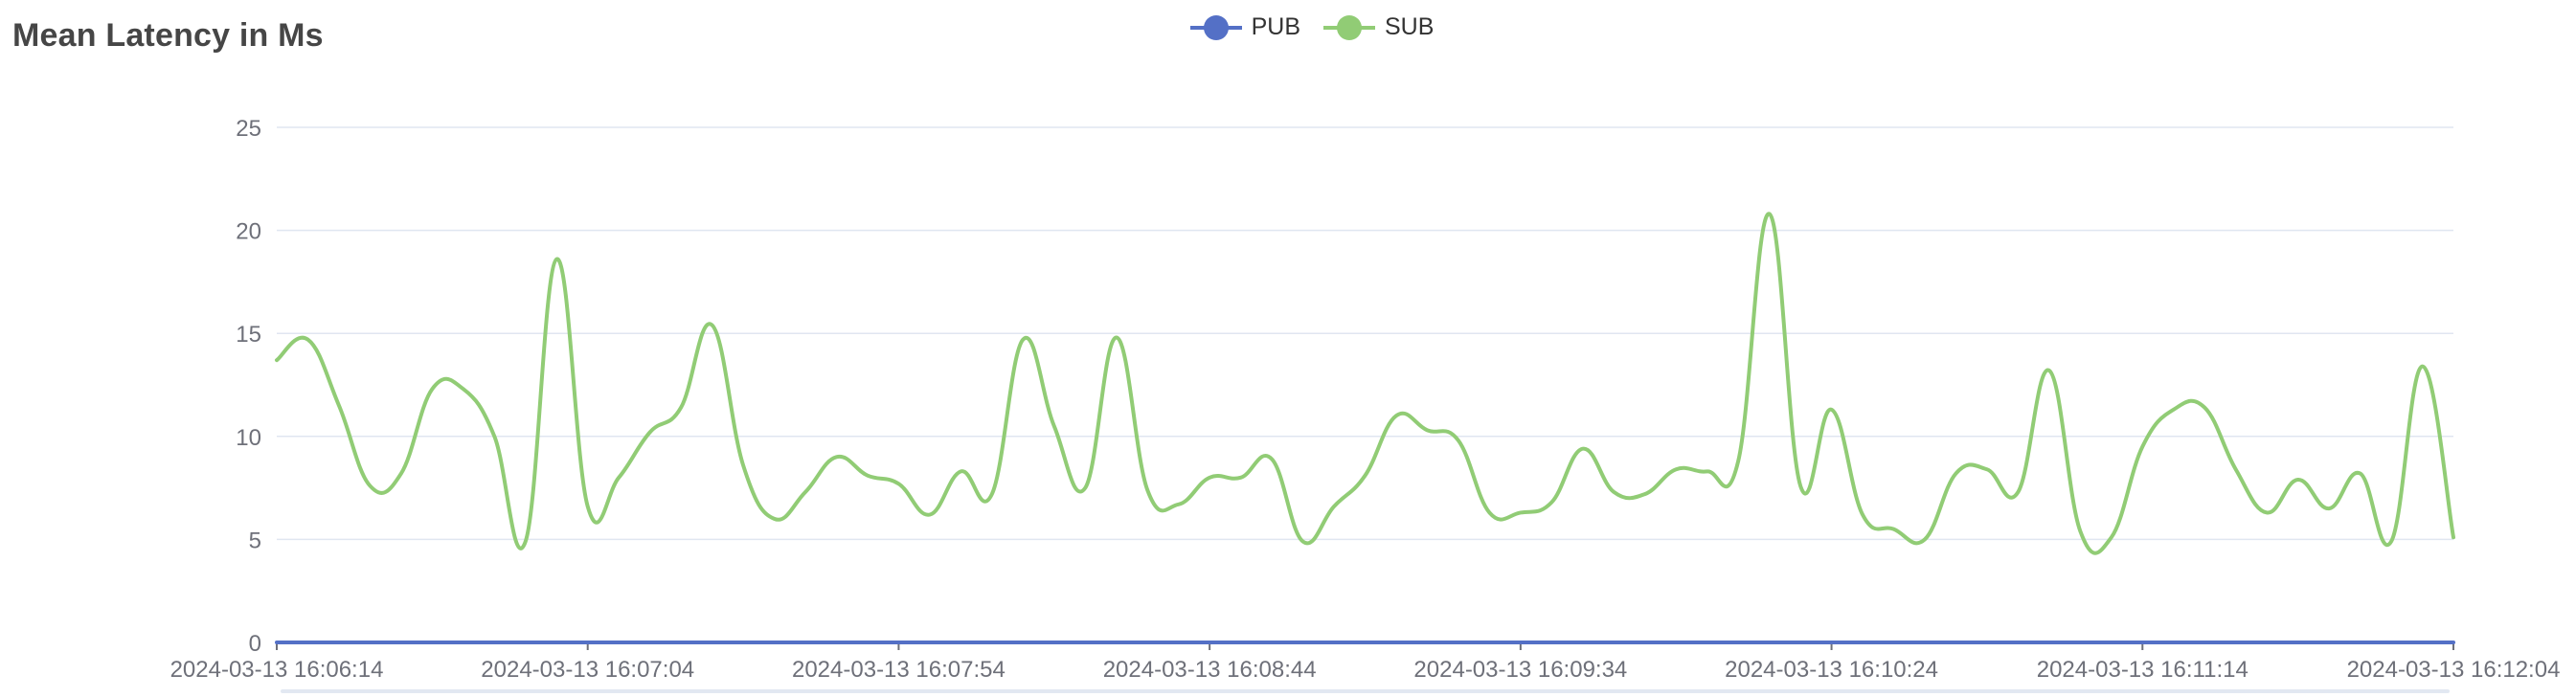  What do you see at coordinates (899, 670) in the screenshot?
I see `x-tick-label: 2024-03-13 16:07:54` at bounding box center [899, 670].